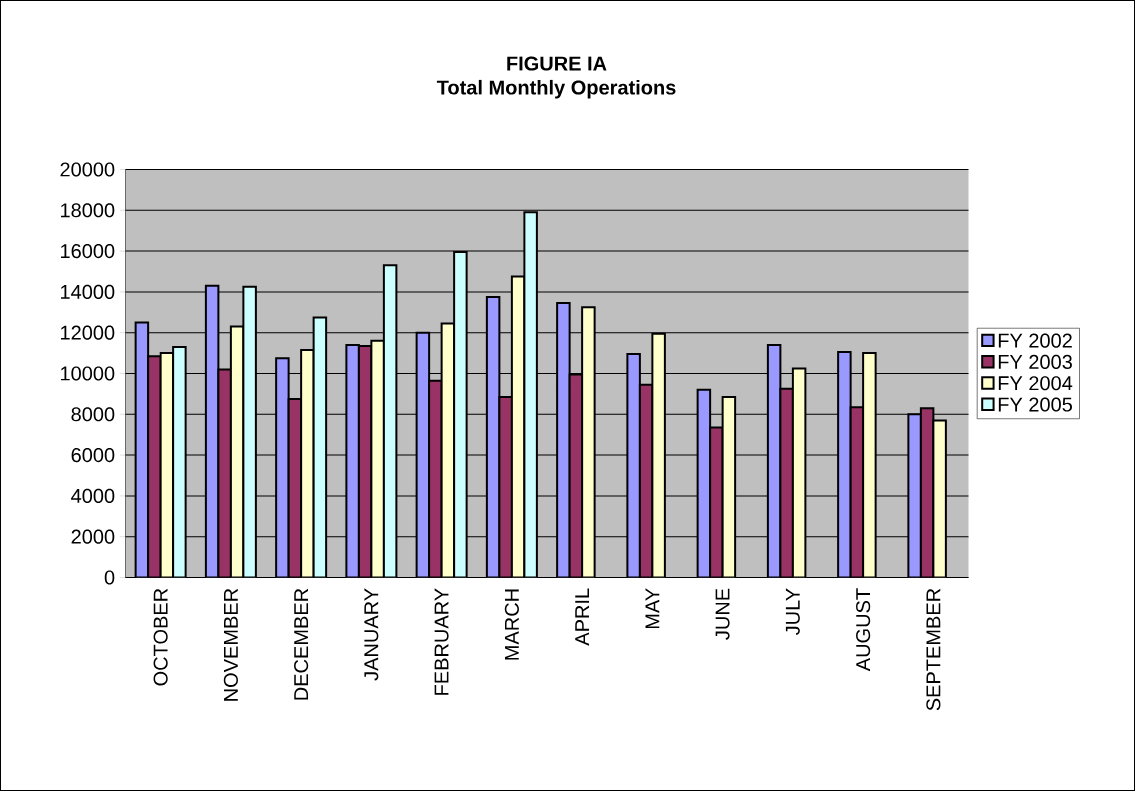  What do you see at coordinates (87, 169) in the screenshot?
I see `y-tick-label: 20000` at bounding box center [87, 169].